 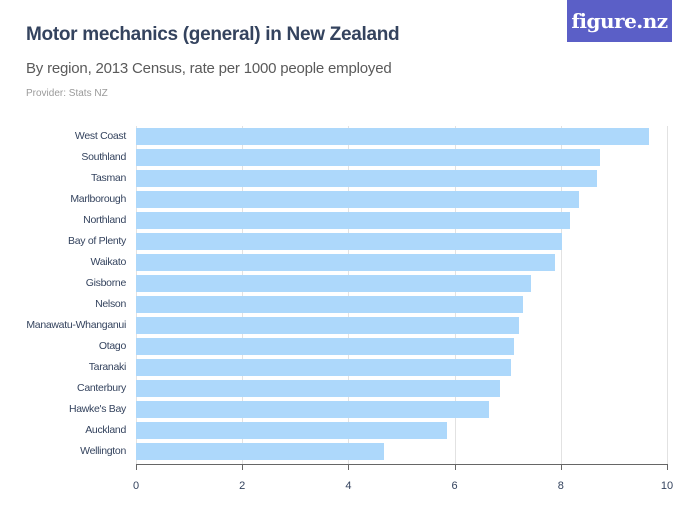 I want to click on bar-row: Gisborne, so click(x=350, y=283).